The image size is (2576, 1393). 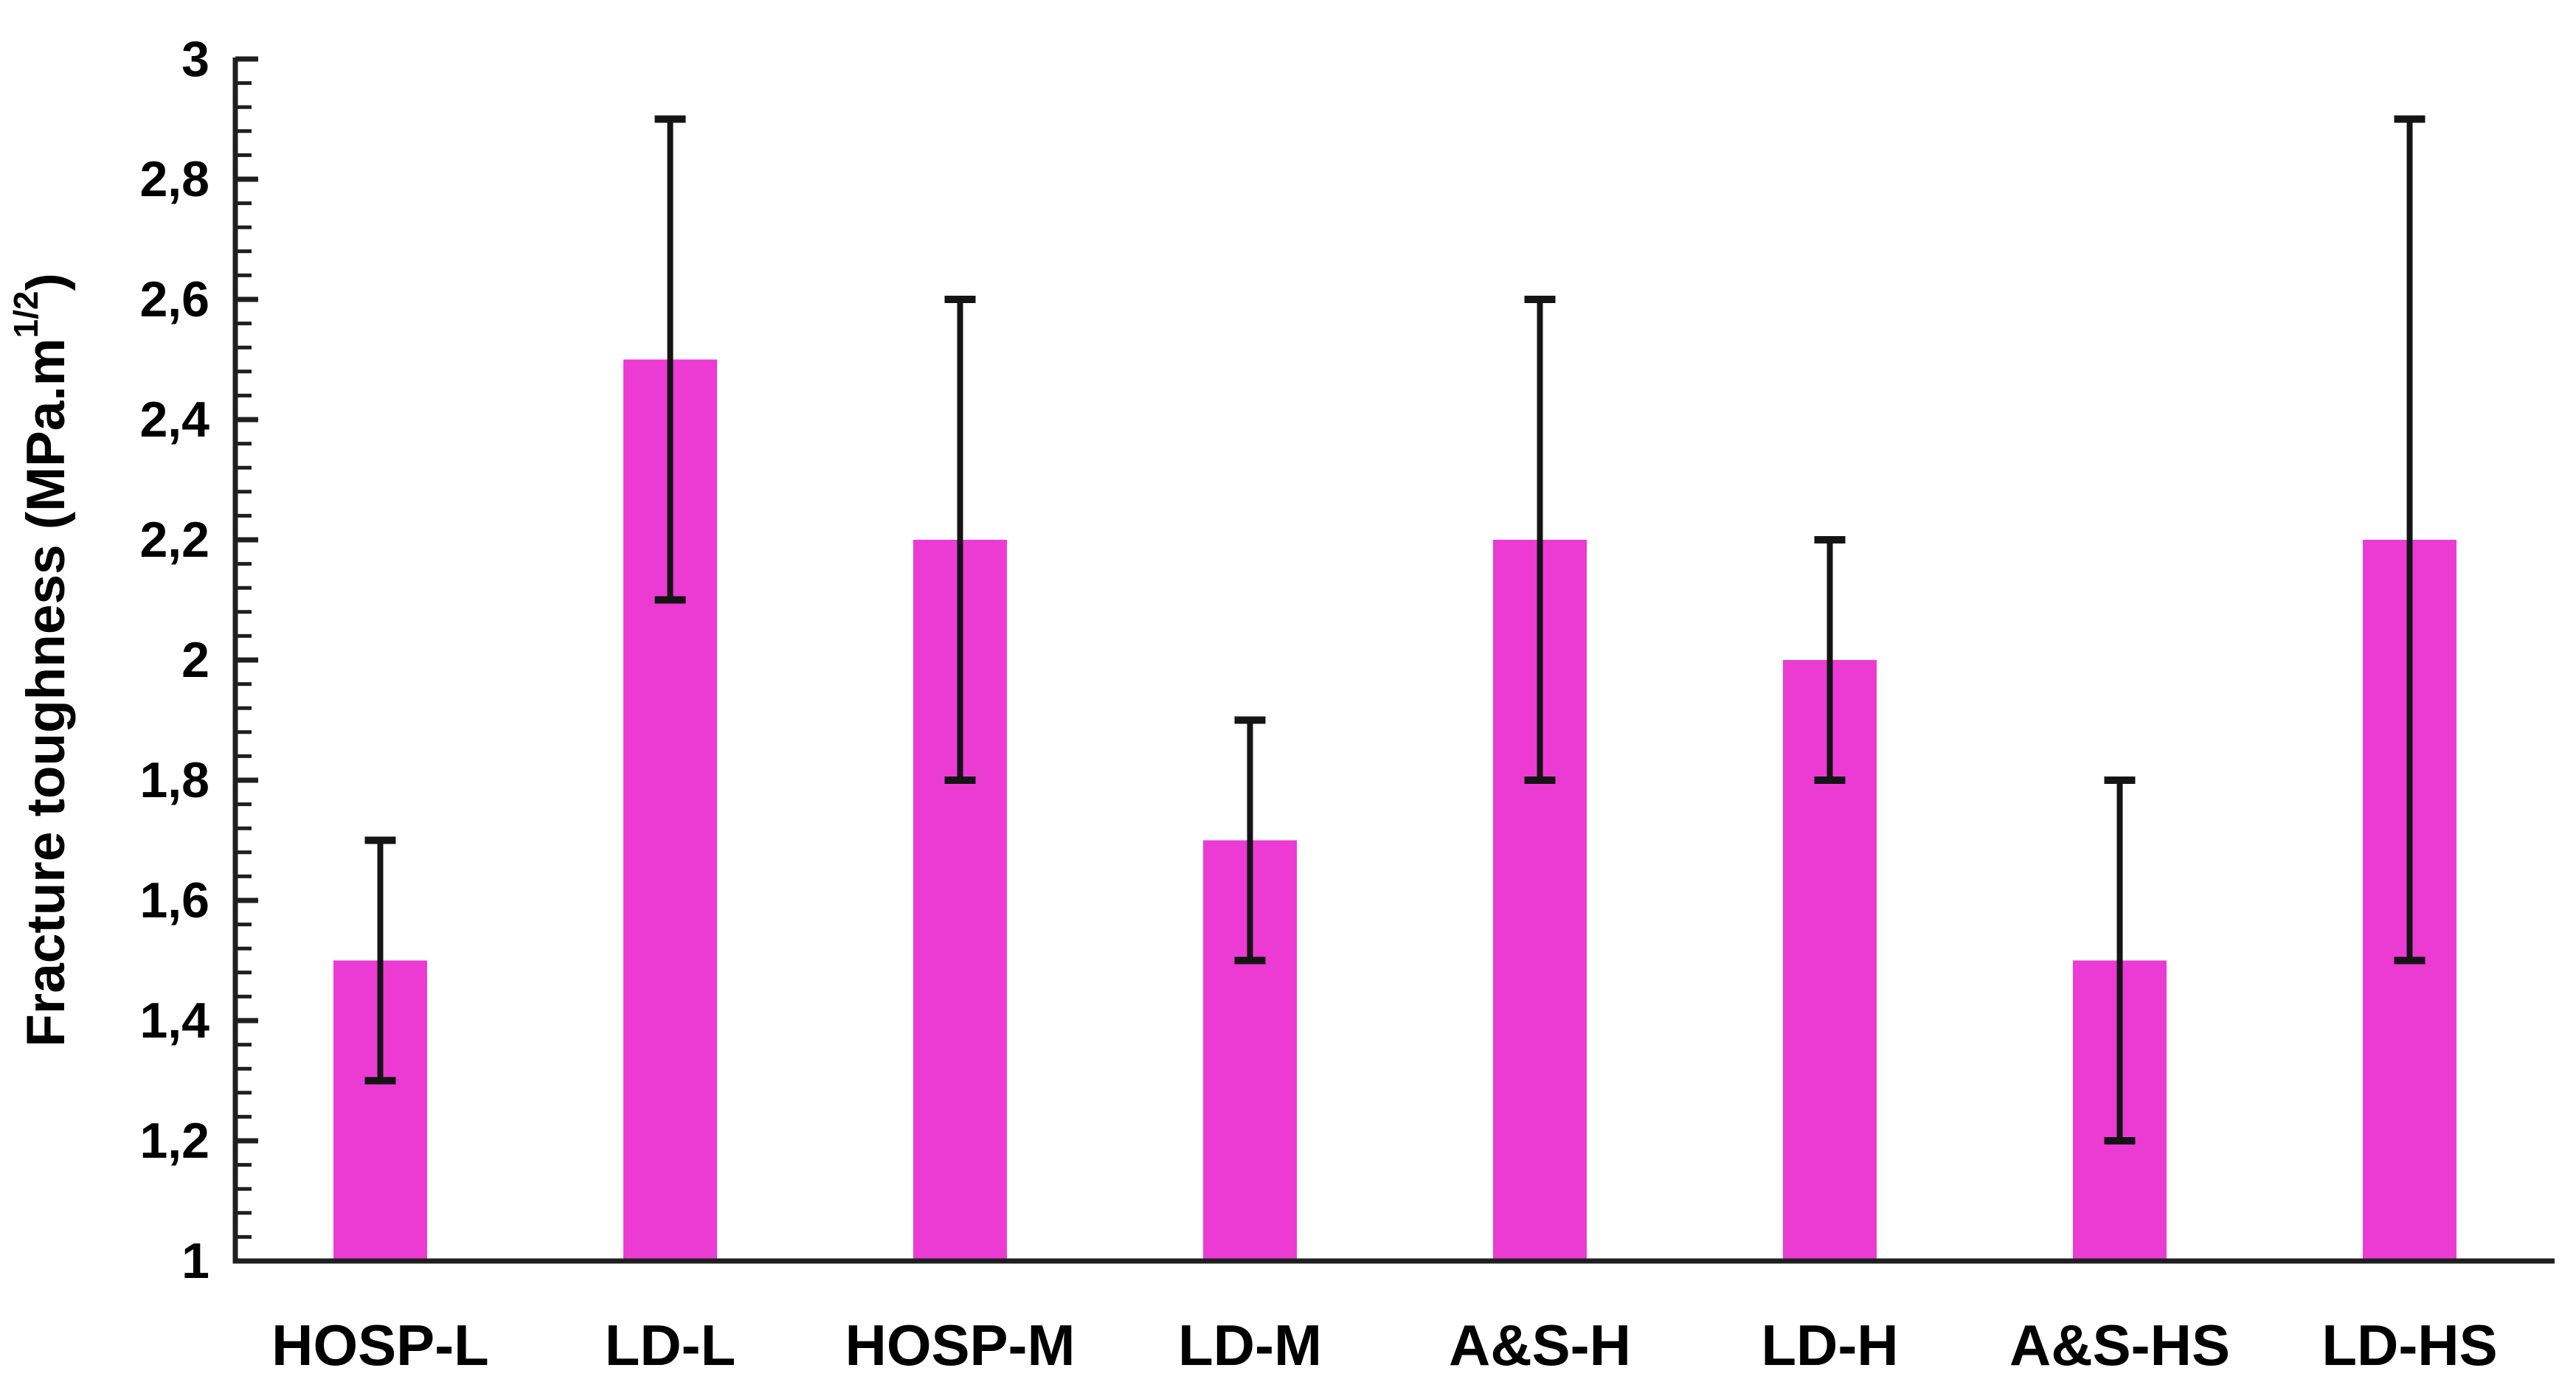 What do you see at coordinates (961, 1345) in the screenshot?
I see `x-category-label-HOSP-M: HOSP-M` at bounding box center [961, 1345].